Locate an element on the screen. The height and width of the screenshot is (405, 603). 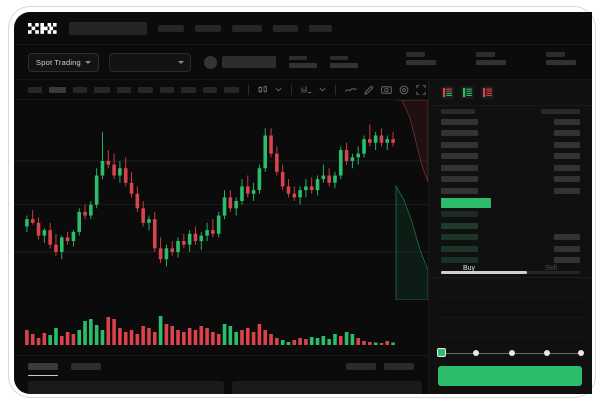
tab-sell: Sell is located at coordinates (551, 268).